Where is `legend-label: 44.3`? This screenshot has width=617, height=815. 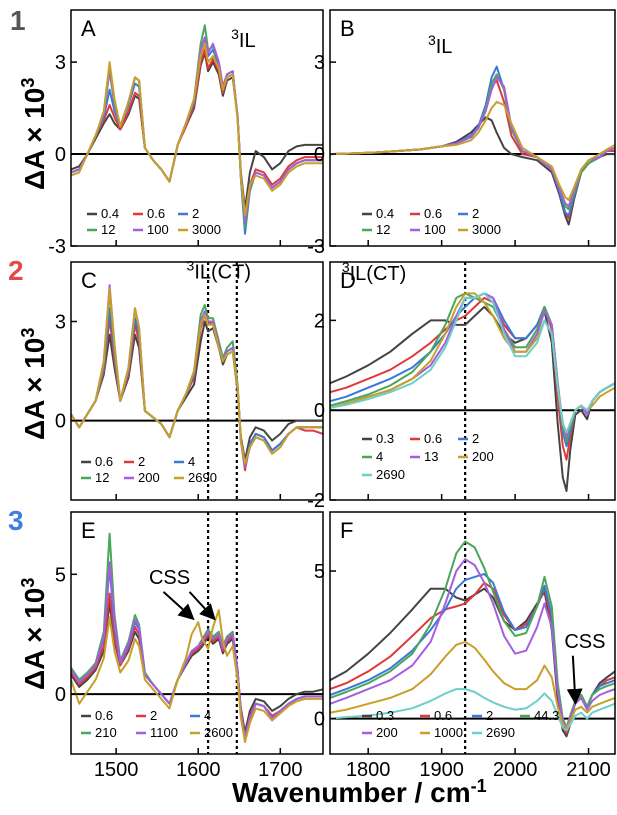 legend-label: 44.3 is located at coordinates (546, 715).